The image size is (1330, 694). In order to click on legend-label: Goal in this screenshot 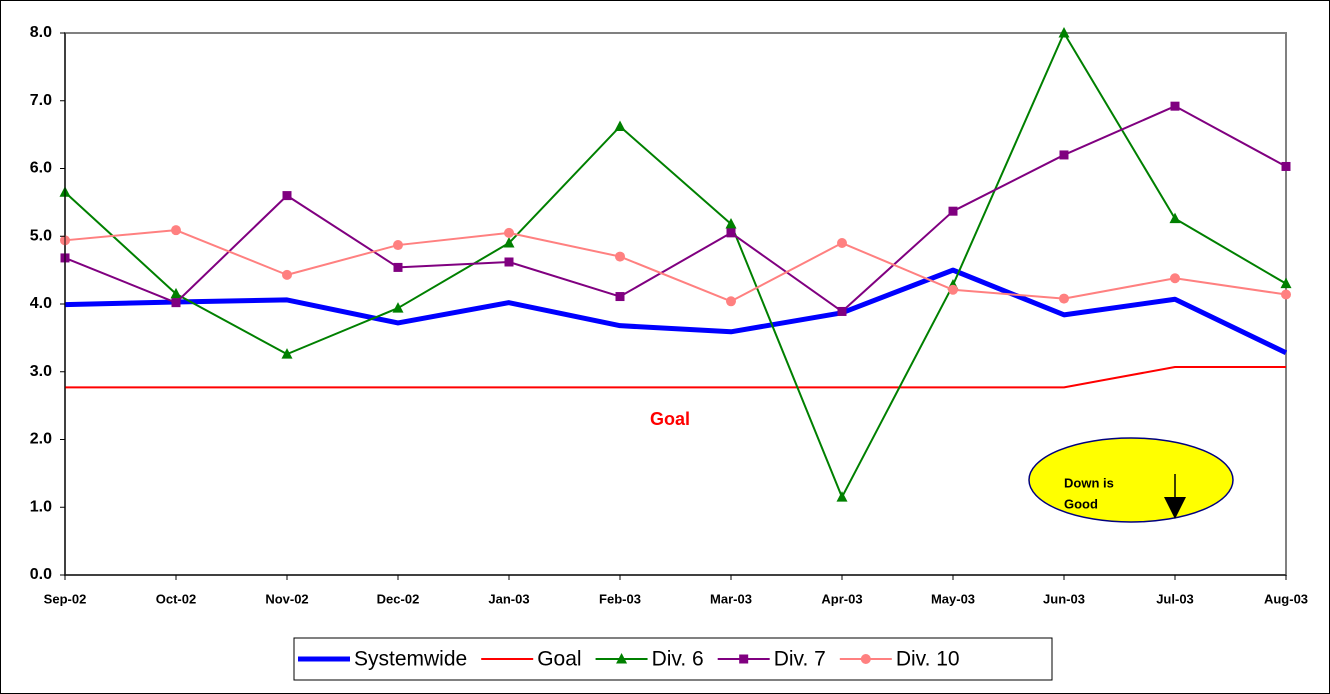, I will do `click(559, 659)`.